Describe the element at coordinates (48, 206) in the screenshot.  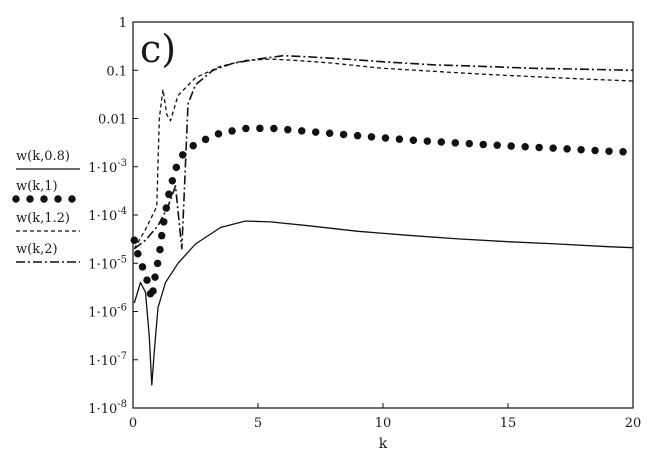
I see `legend: w(k,0.8) w(k,1) w(k,1.2) w(k,2)` at that location.